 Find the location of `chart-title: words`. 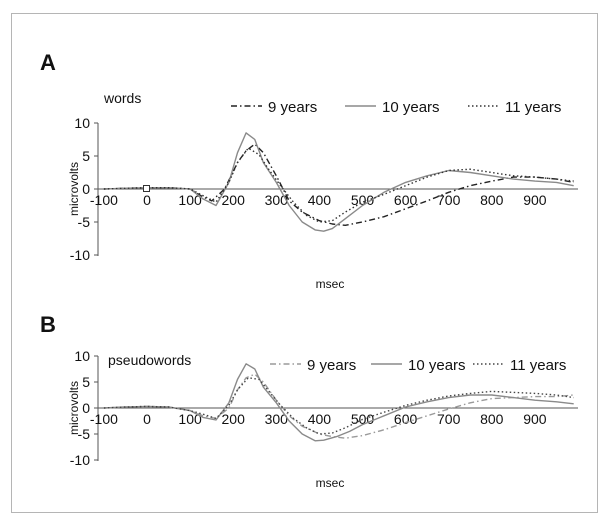

chart-title: words is located at coordinates (122, 98).